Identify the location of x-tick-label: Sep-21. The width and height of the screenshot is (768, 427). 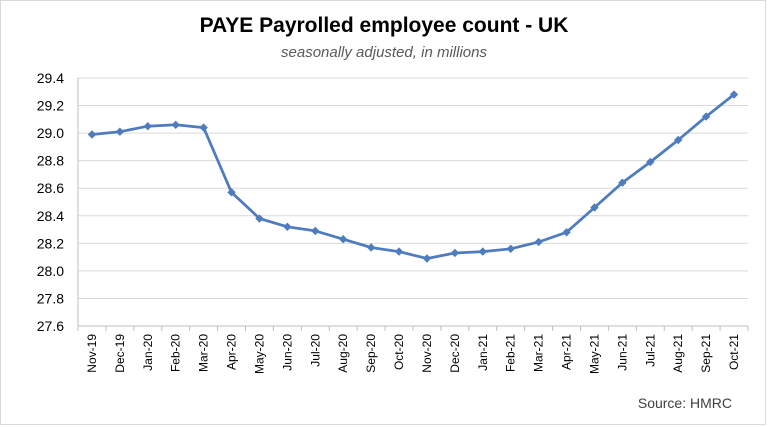
(706, 353).